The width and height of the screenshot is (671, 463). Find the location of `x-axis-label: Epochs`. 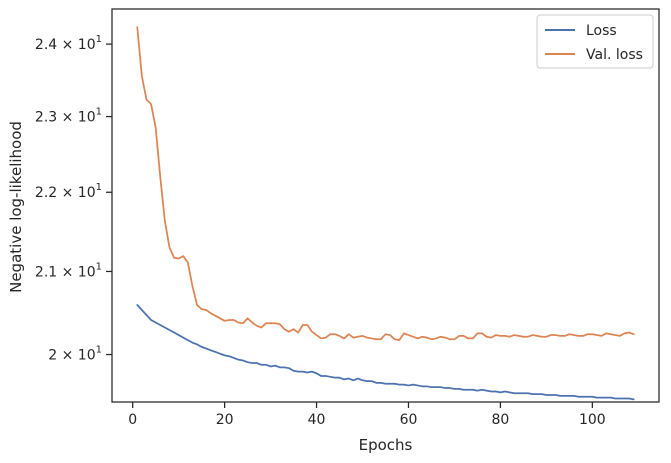

x-axis-label: Epochs is located at coordinates (386, 445).